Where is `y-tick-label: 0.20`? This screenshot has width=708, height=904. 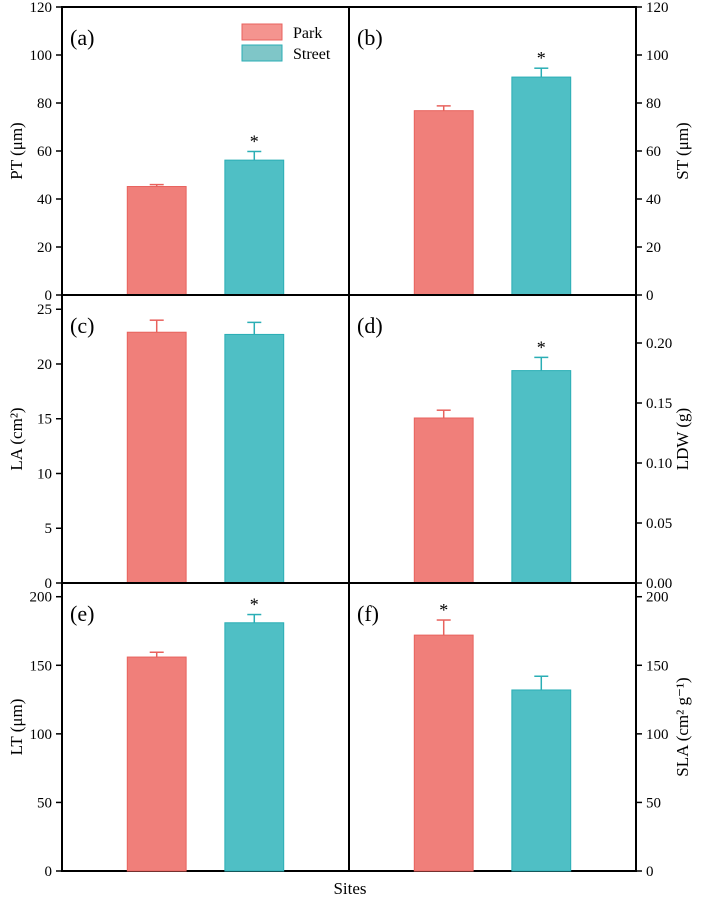 y-tick-label: 0.20 is located at coordinates (659, 344).